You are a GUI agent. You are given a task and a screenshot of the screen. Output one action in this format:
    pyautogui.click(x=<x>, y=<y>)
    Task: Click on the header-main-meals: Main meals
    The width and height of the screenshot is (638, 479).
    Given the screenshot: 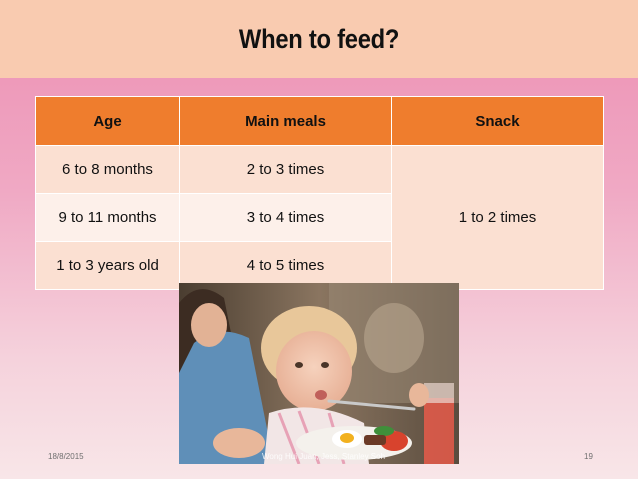 What is the action you would take?
    pyautogui.click(x=285, y=121)
    